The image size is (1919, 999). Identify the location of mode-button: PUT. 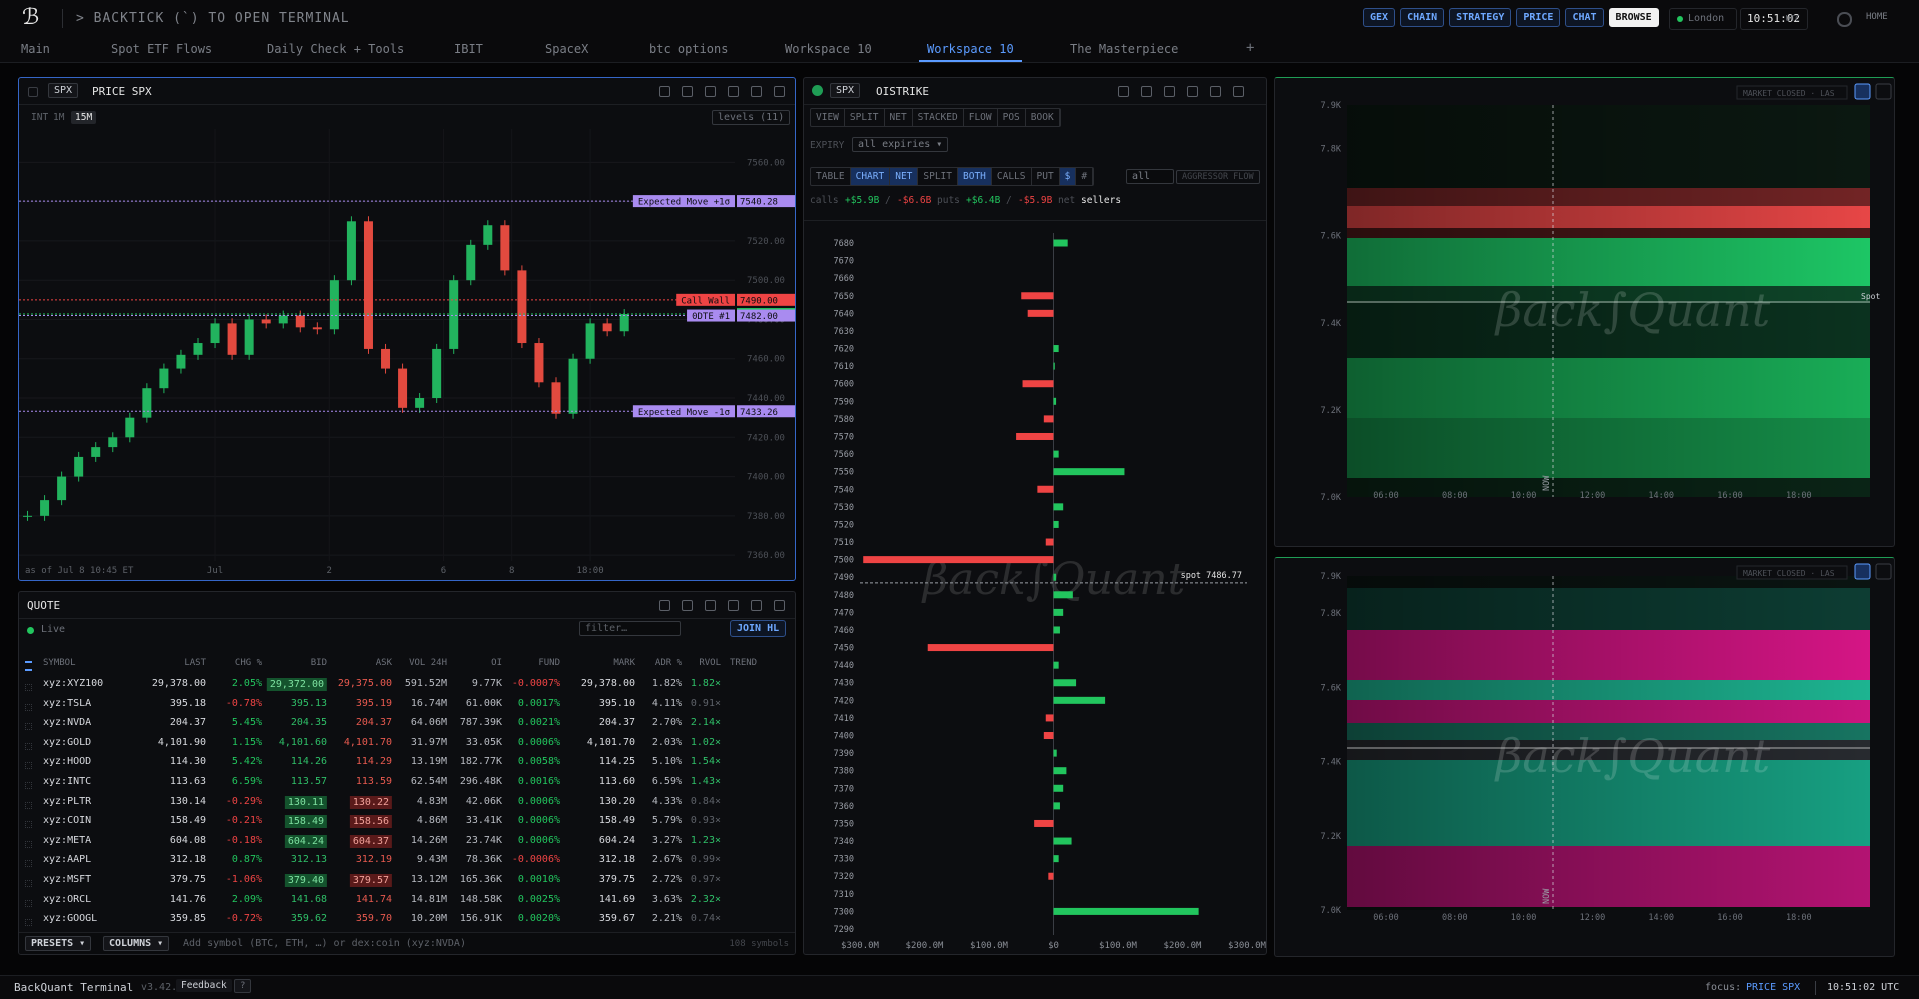
(1046, 176).